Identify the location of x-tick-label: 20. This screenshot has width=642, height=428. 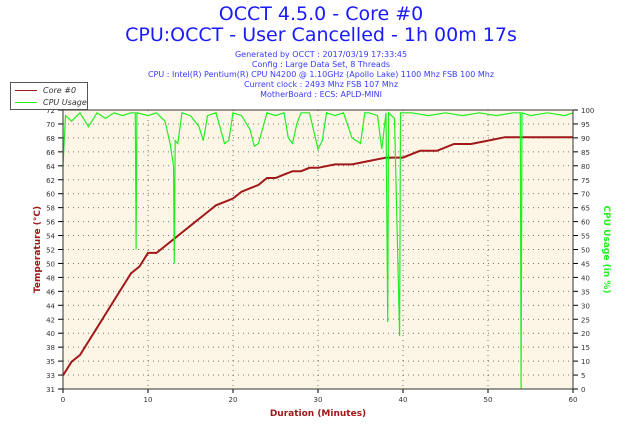
(233, 400).